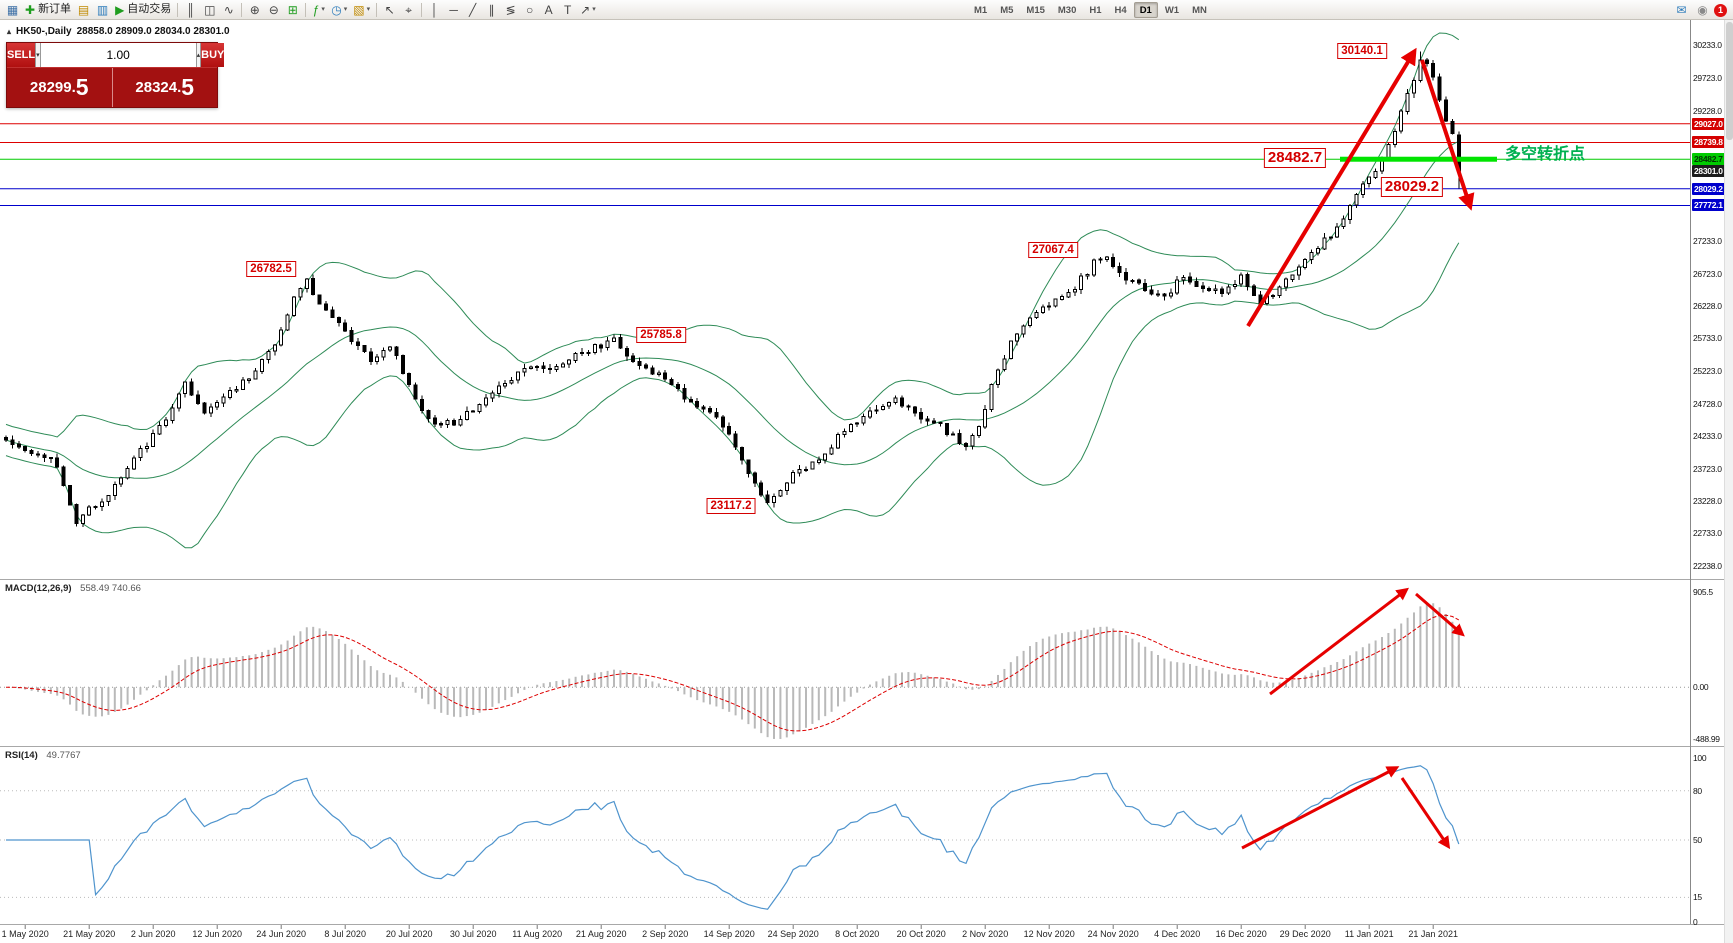  What do you see at coordinates (361, 10) in the screenshot?
I see `templates-icon: ▧ ▾` at bounding box center [361, 10].